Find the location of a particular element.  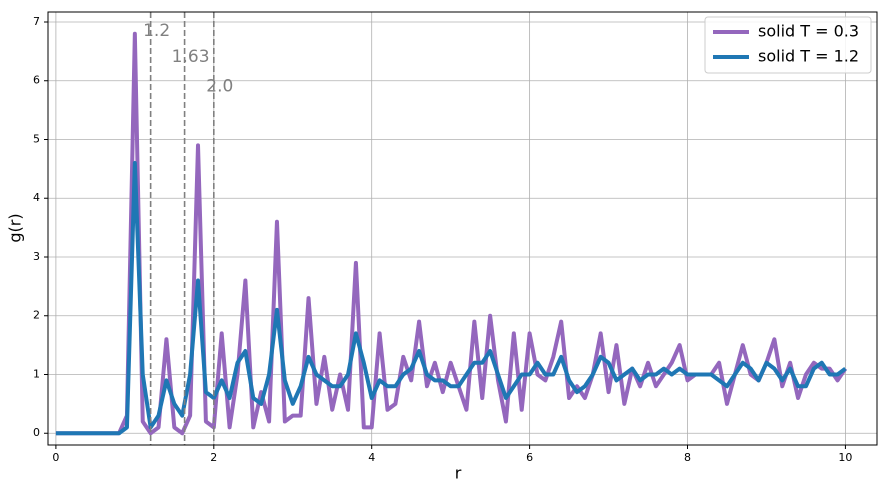

x-axis-label: r is located at coordinates (458, 473).